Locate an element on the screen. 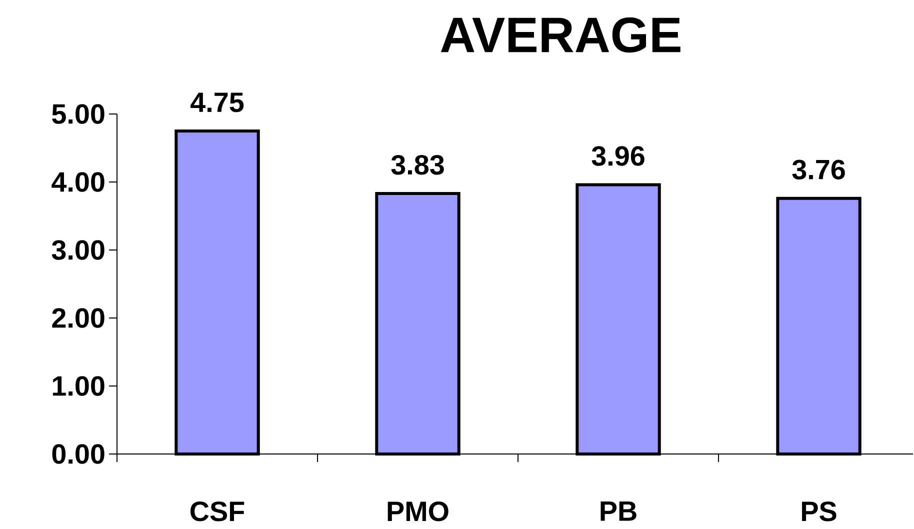 This screenshot has width=914, height=529. y-tick-label: 0.00 is located at coordinates (78, 454).